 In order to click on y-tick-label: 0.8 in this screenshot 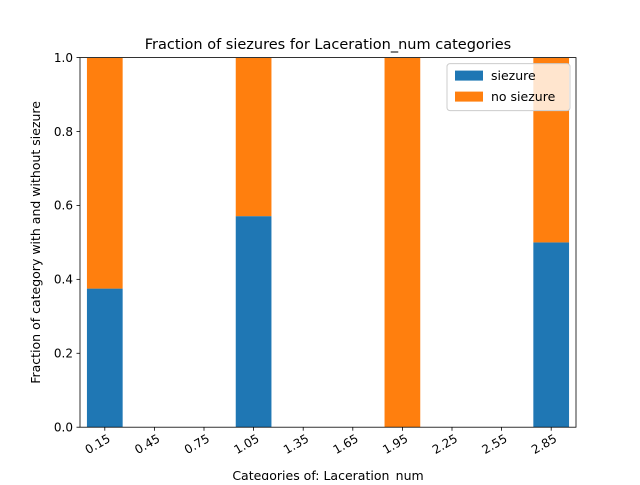, I will do `click(63, 132)`.